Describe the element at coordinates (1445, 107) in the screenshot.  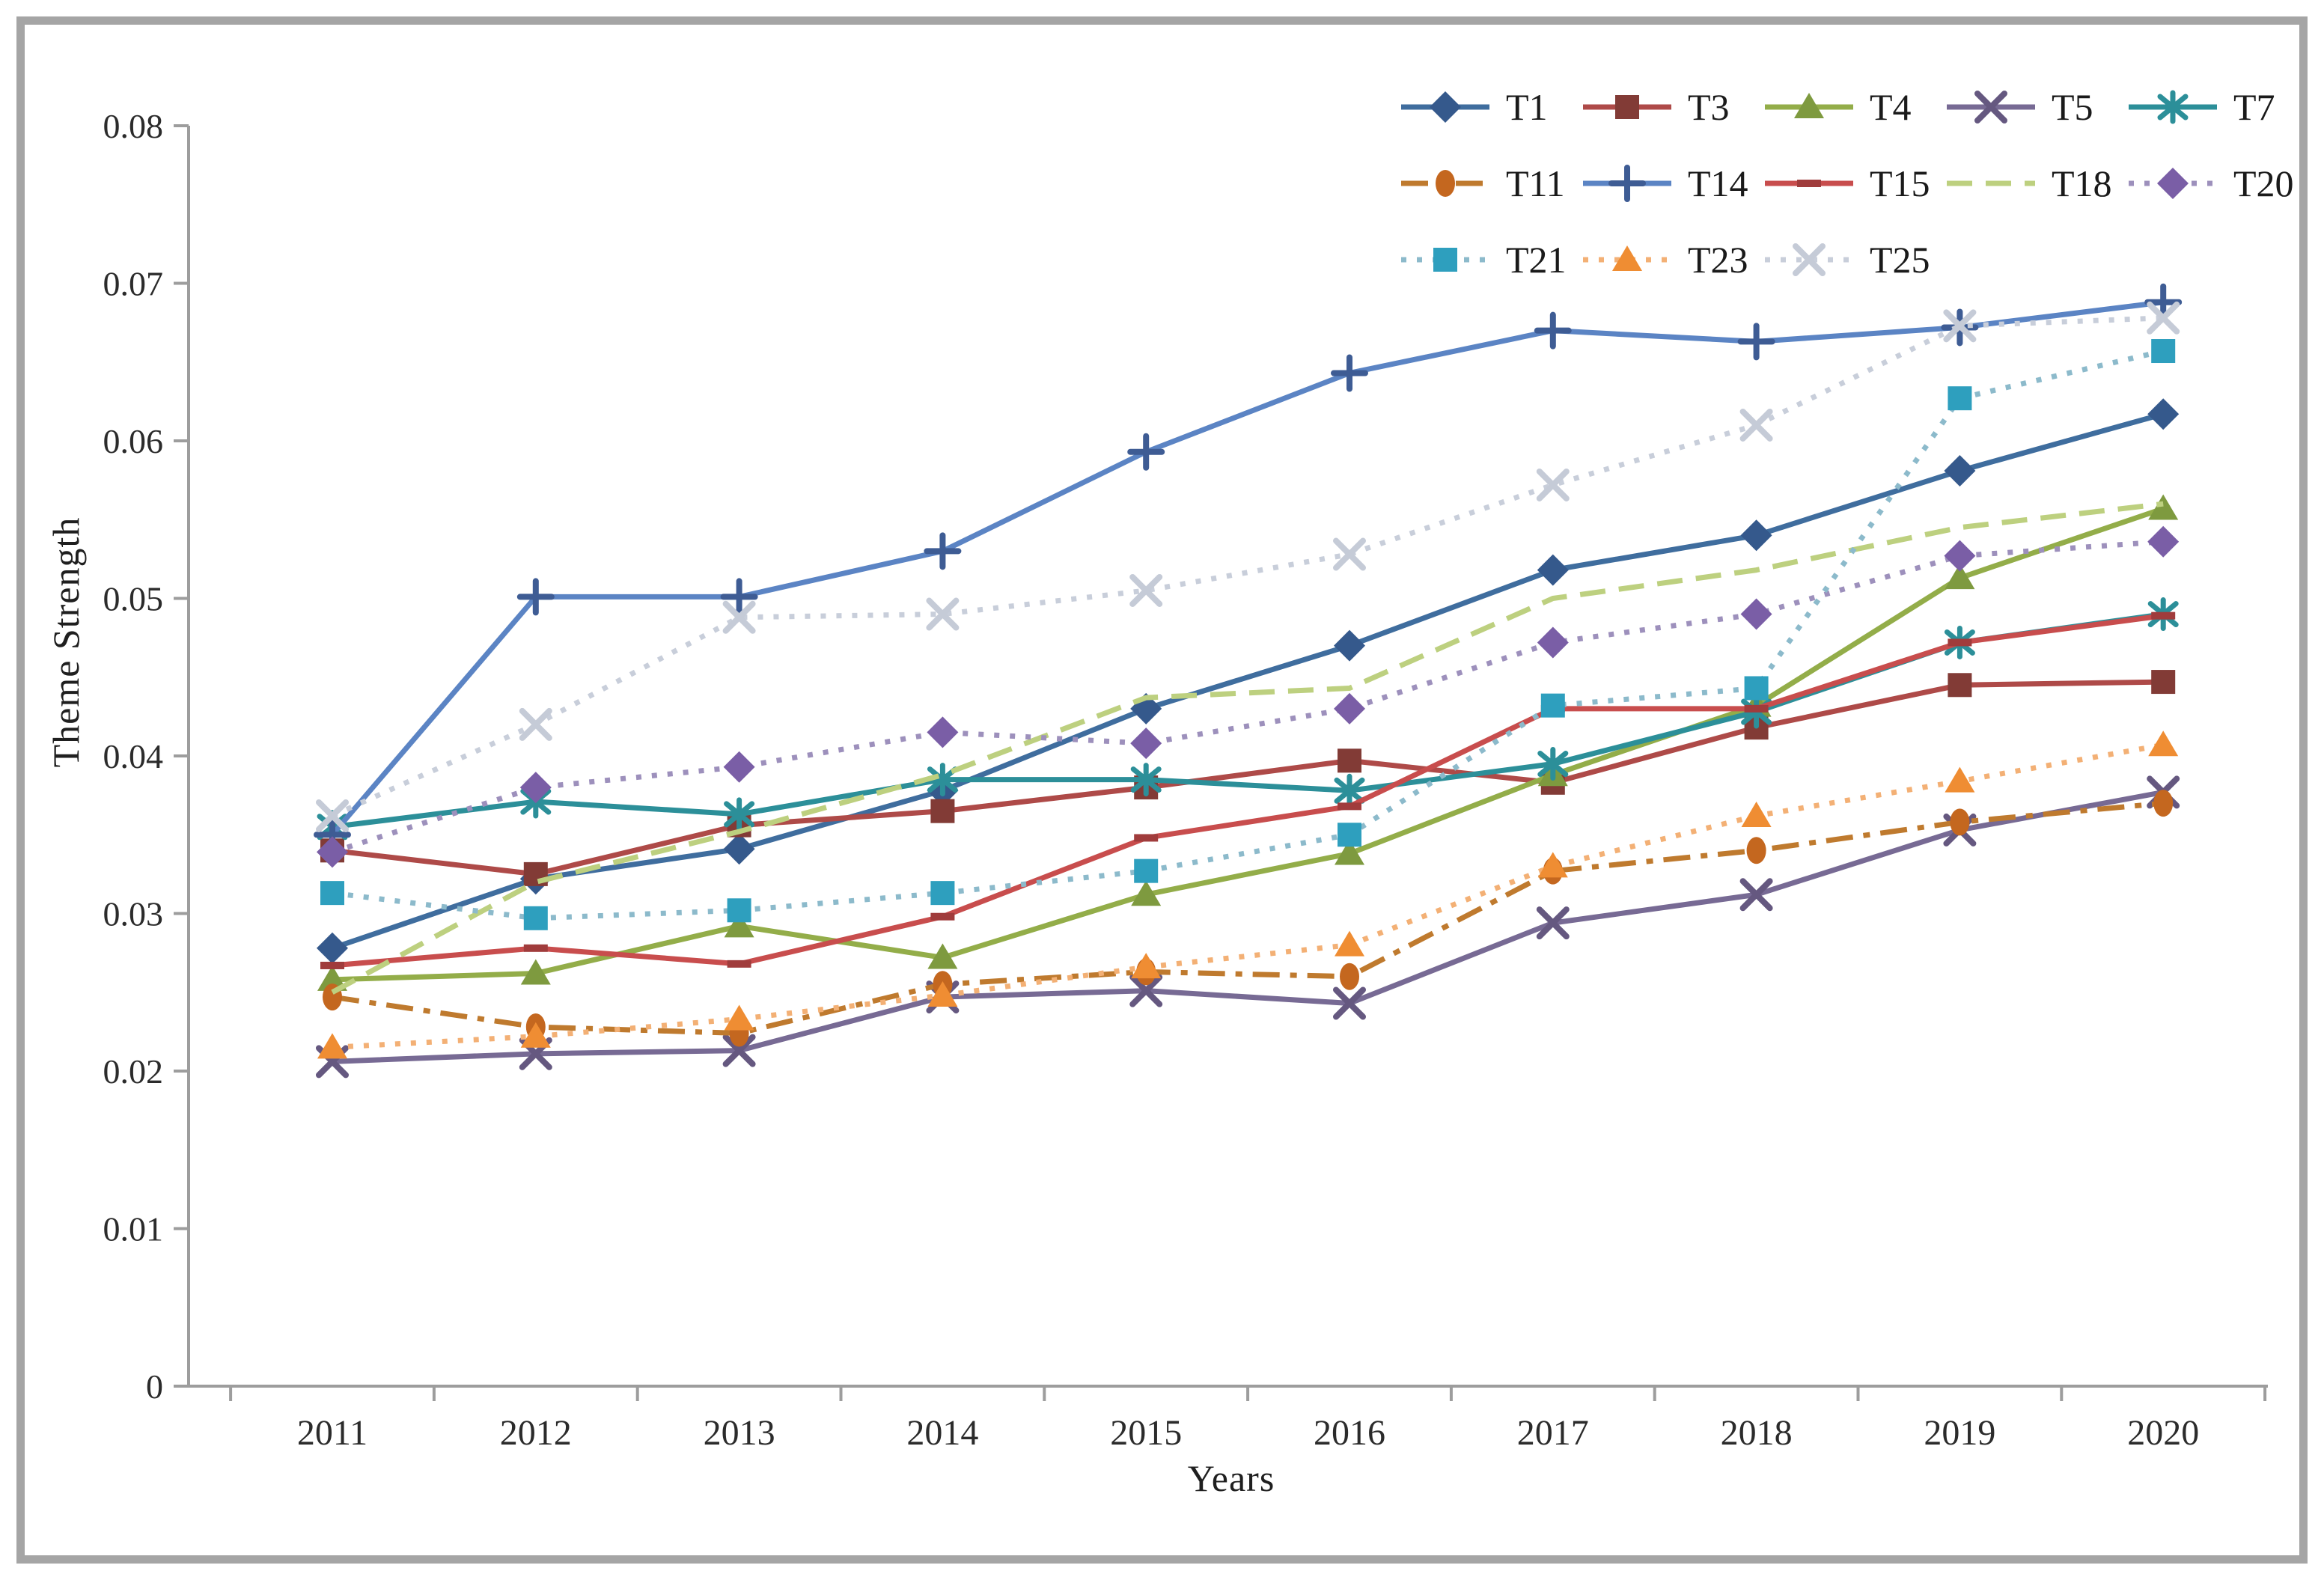
I see `legend-marker-T1` at that location.